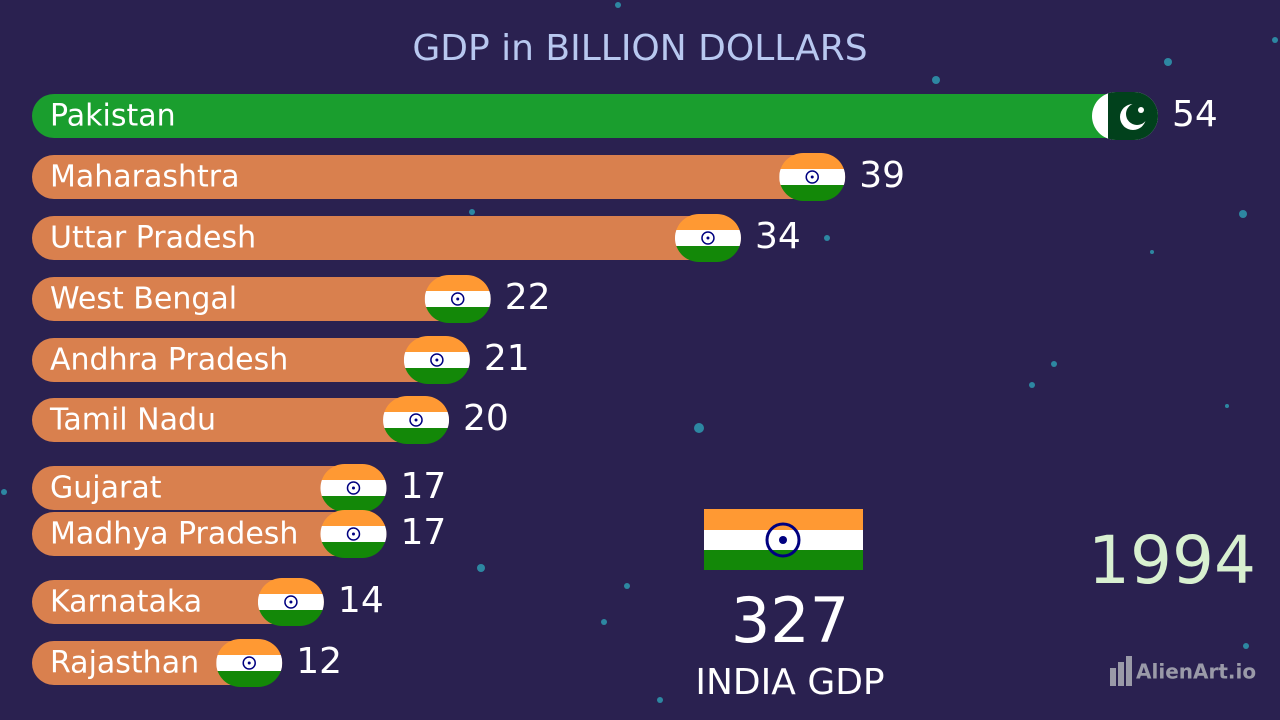  What do you see at coordinates (528, 297) in the screenshot?
I see `value-label: 22` at bounding box center [528, 297].